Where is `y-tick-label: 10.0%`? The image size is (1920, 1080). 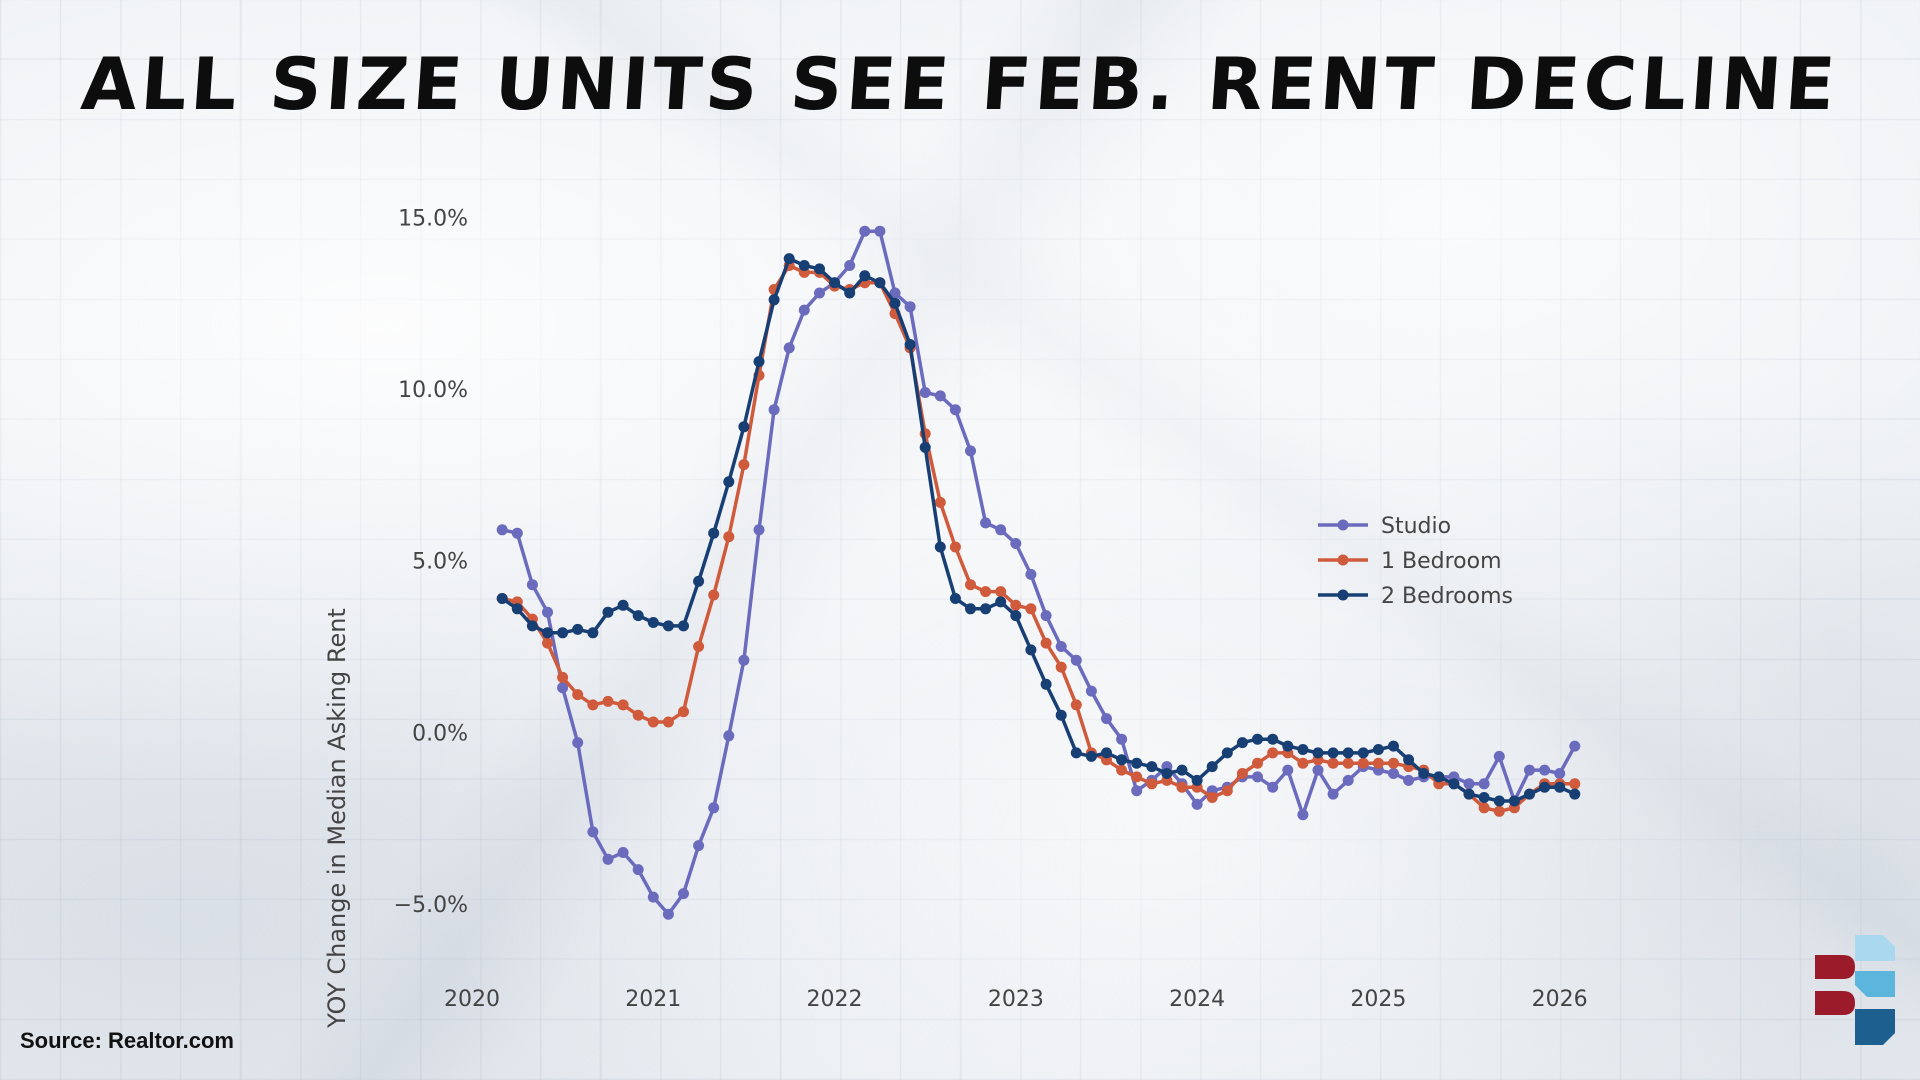
y-tick-label: 10.0% is located at coordinates (433, 390).